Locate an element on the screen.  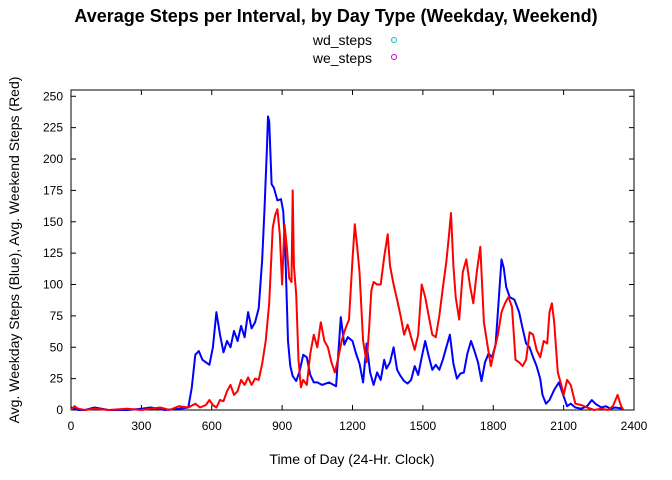
x-tick-label: 1500 is located at coordinates (423, 426).